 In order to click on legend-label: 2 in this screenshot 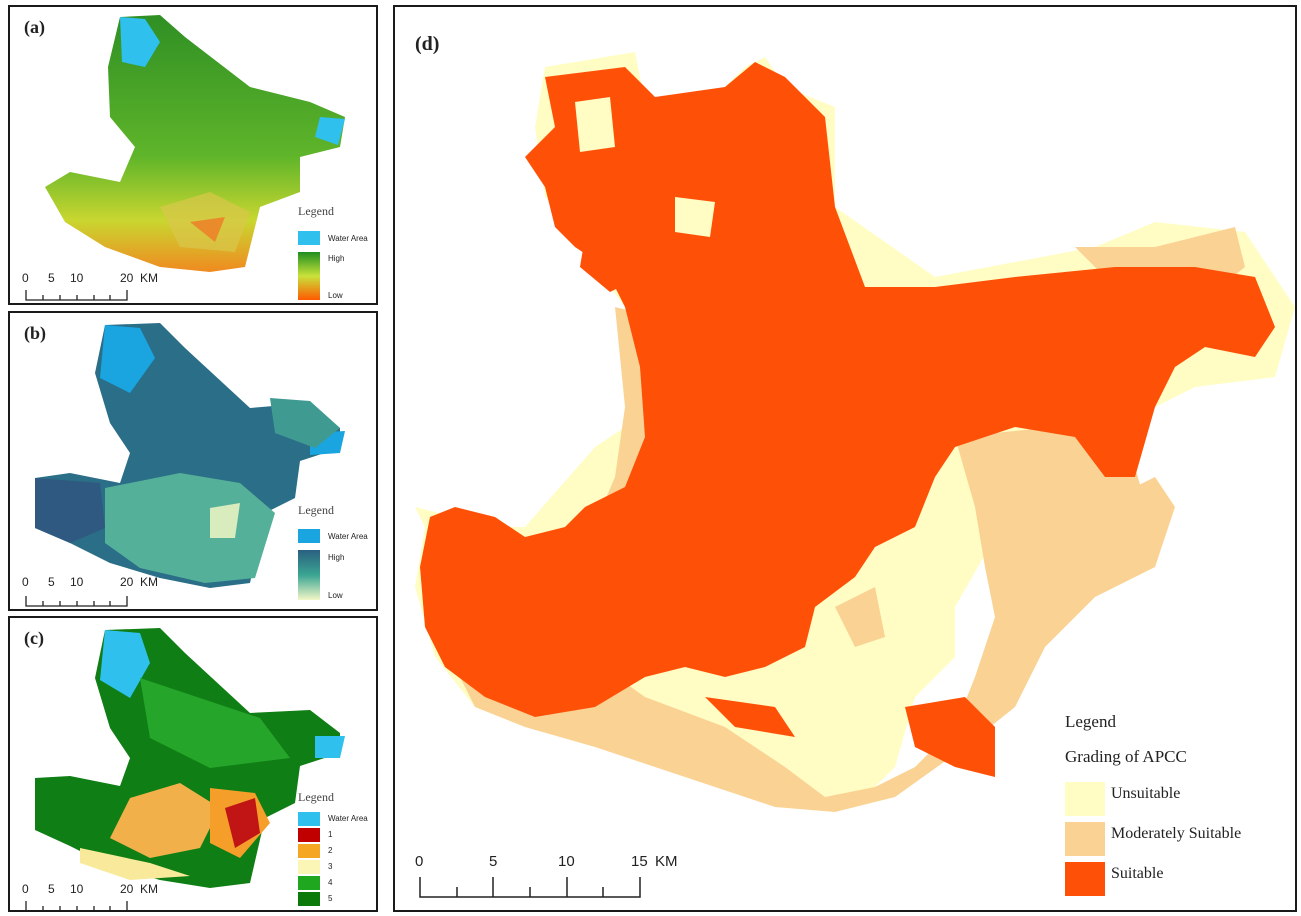, I will do `click(330, 850)`.